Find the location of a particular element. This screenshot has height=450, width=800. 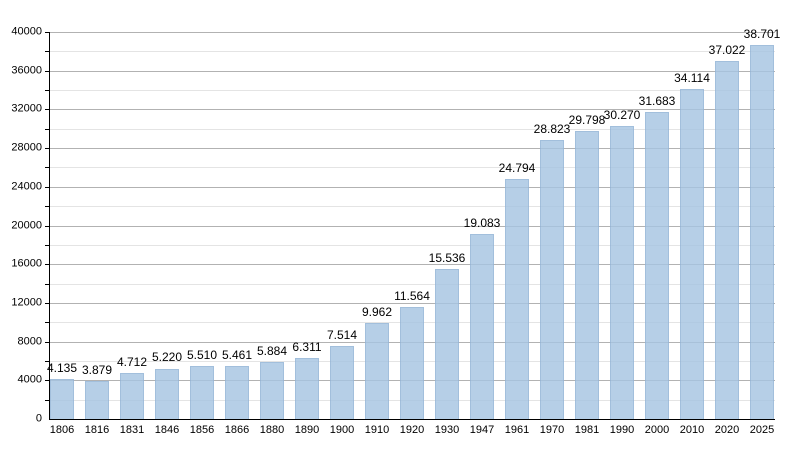

bar-value-label: 31.683 is located at coordinates (657, 101).